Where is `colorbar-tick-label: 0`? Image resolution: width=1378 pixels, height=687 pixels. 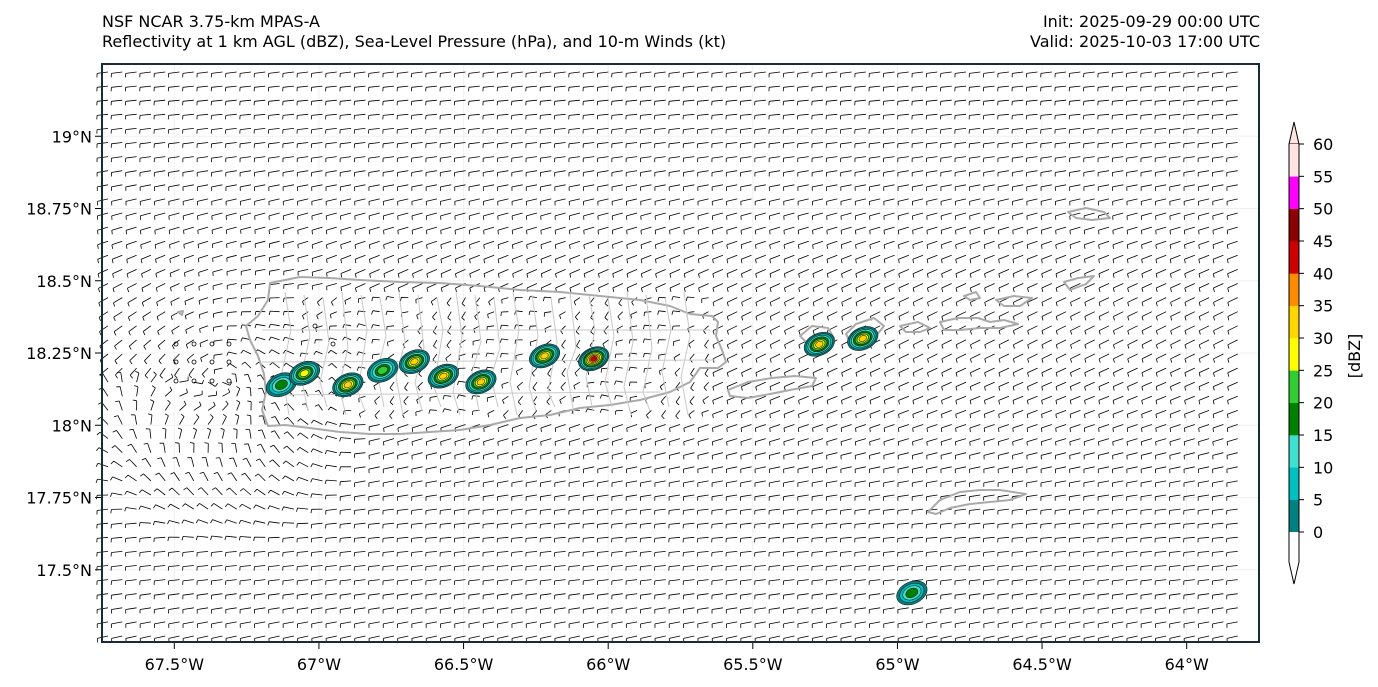 colorbar-tick-label: 0 is located at coordinates (1318, 532).